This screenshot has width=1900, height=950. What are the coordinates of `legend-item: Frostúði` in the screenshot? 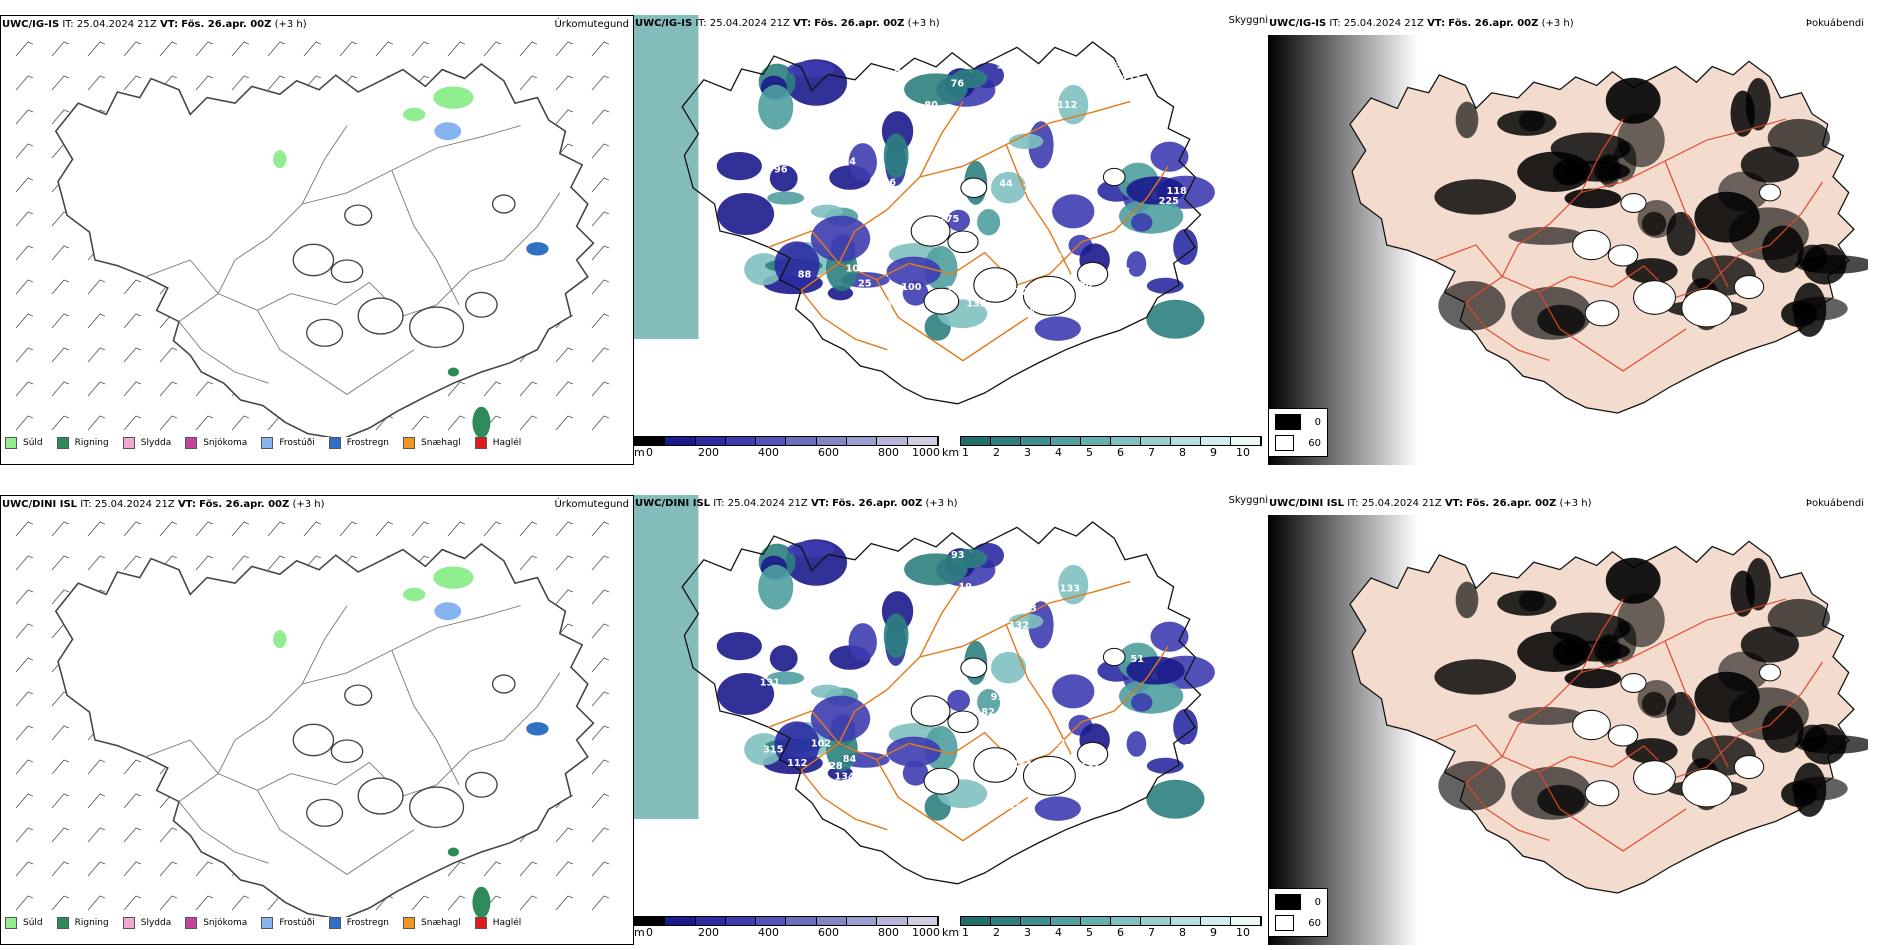 It's located at (288, 923).